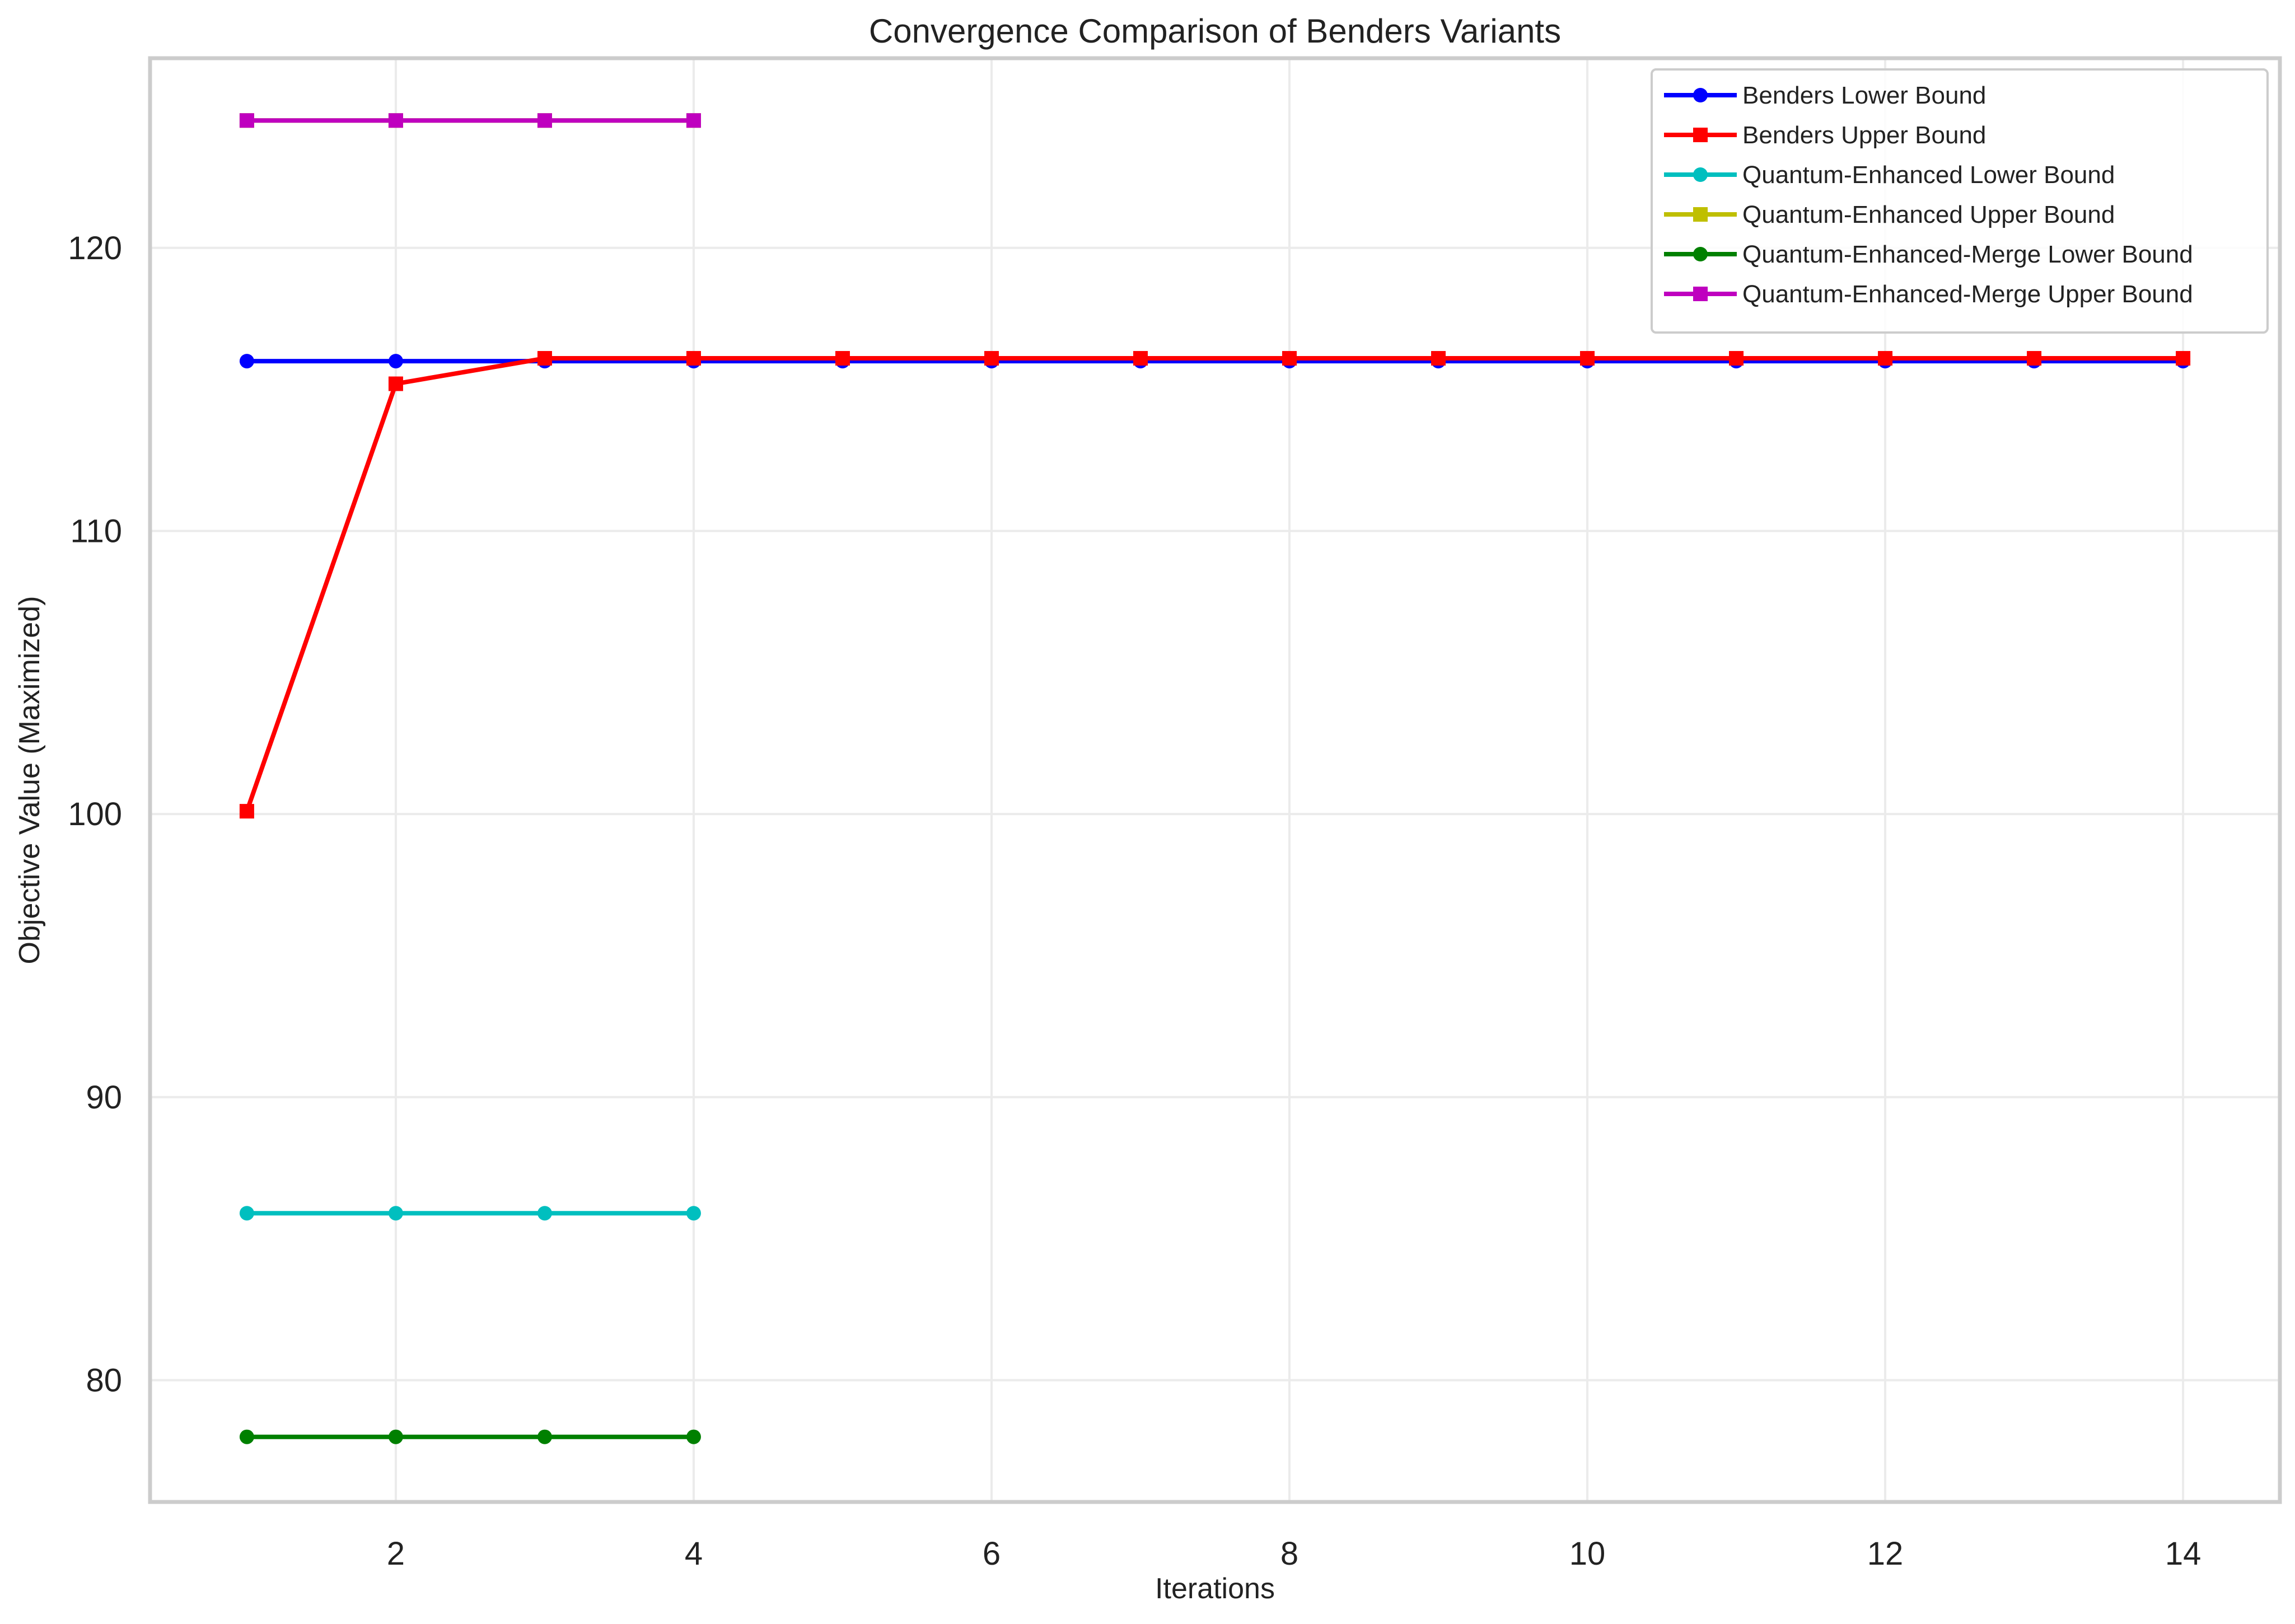 This screenshot has width=2295, height=1624. I want to click on legend-item-quantum-enhanced-lower-bound: Quantum-Enhanced Lower Bound, so click(1889, 175).